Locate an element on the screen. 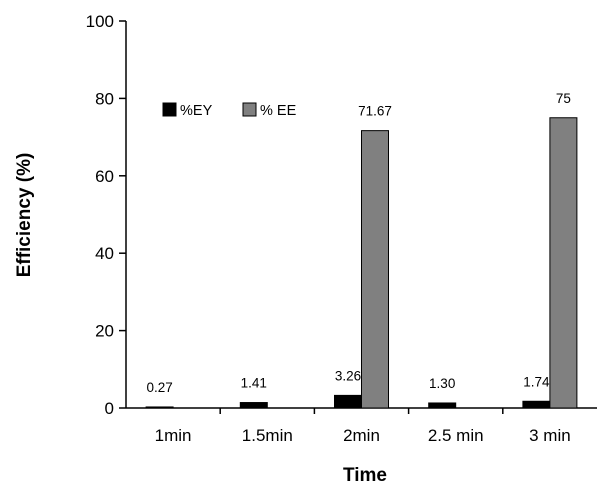  data-label: 0.27 is located at coordinates (159, 387).